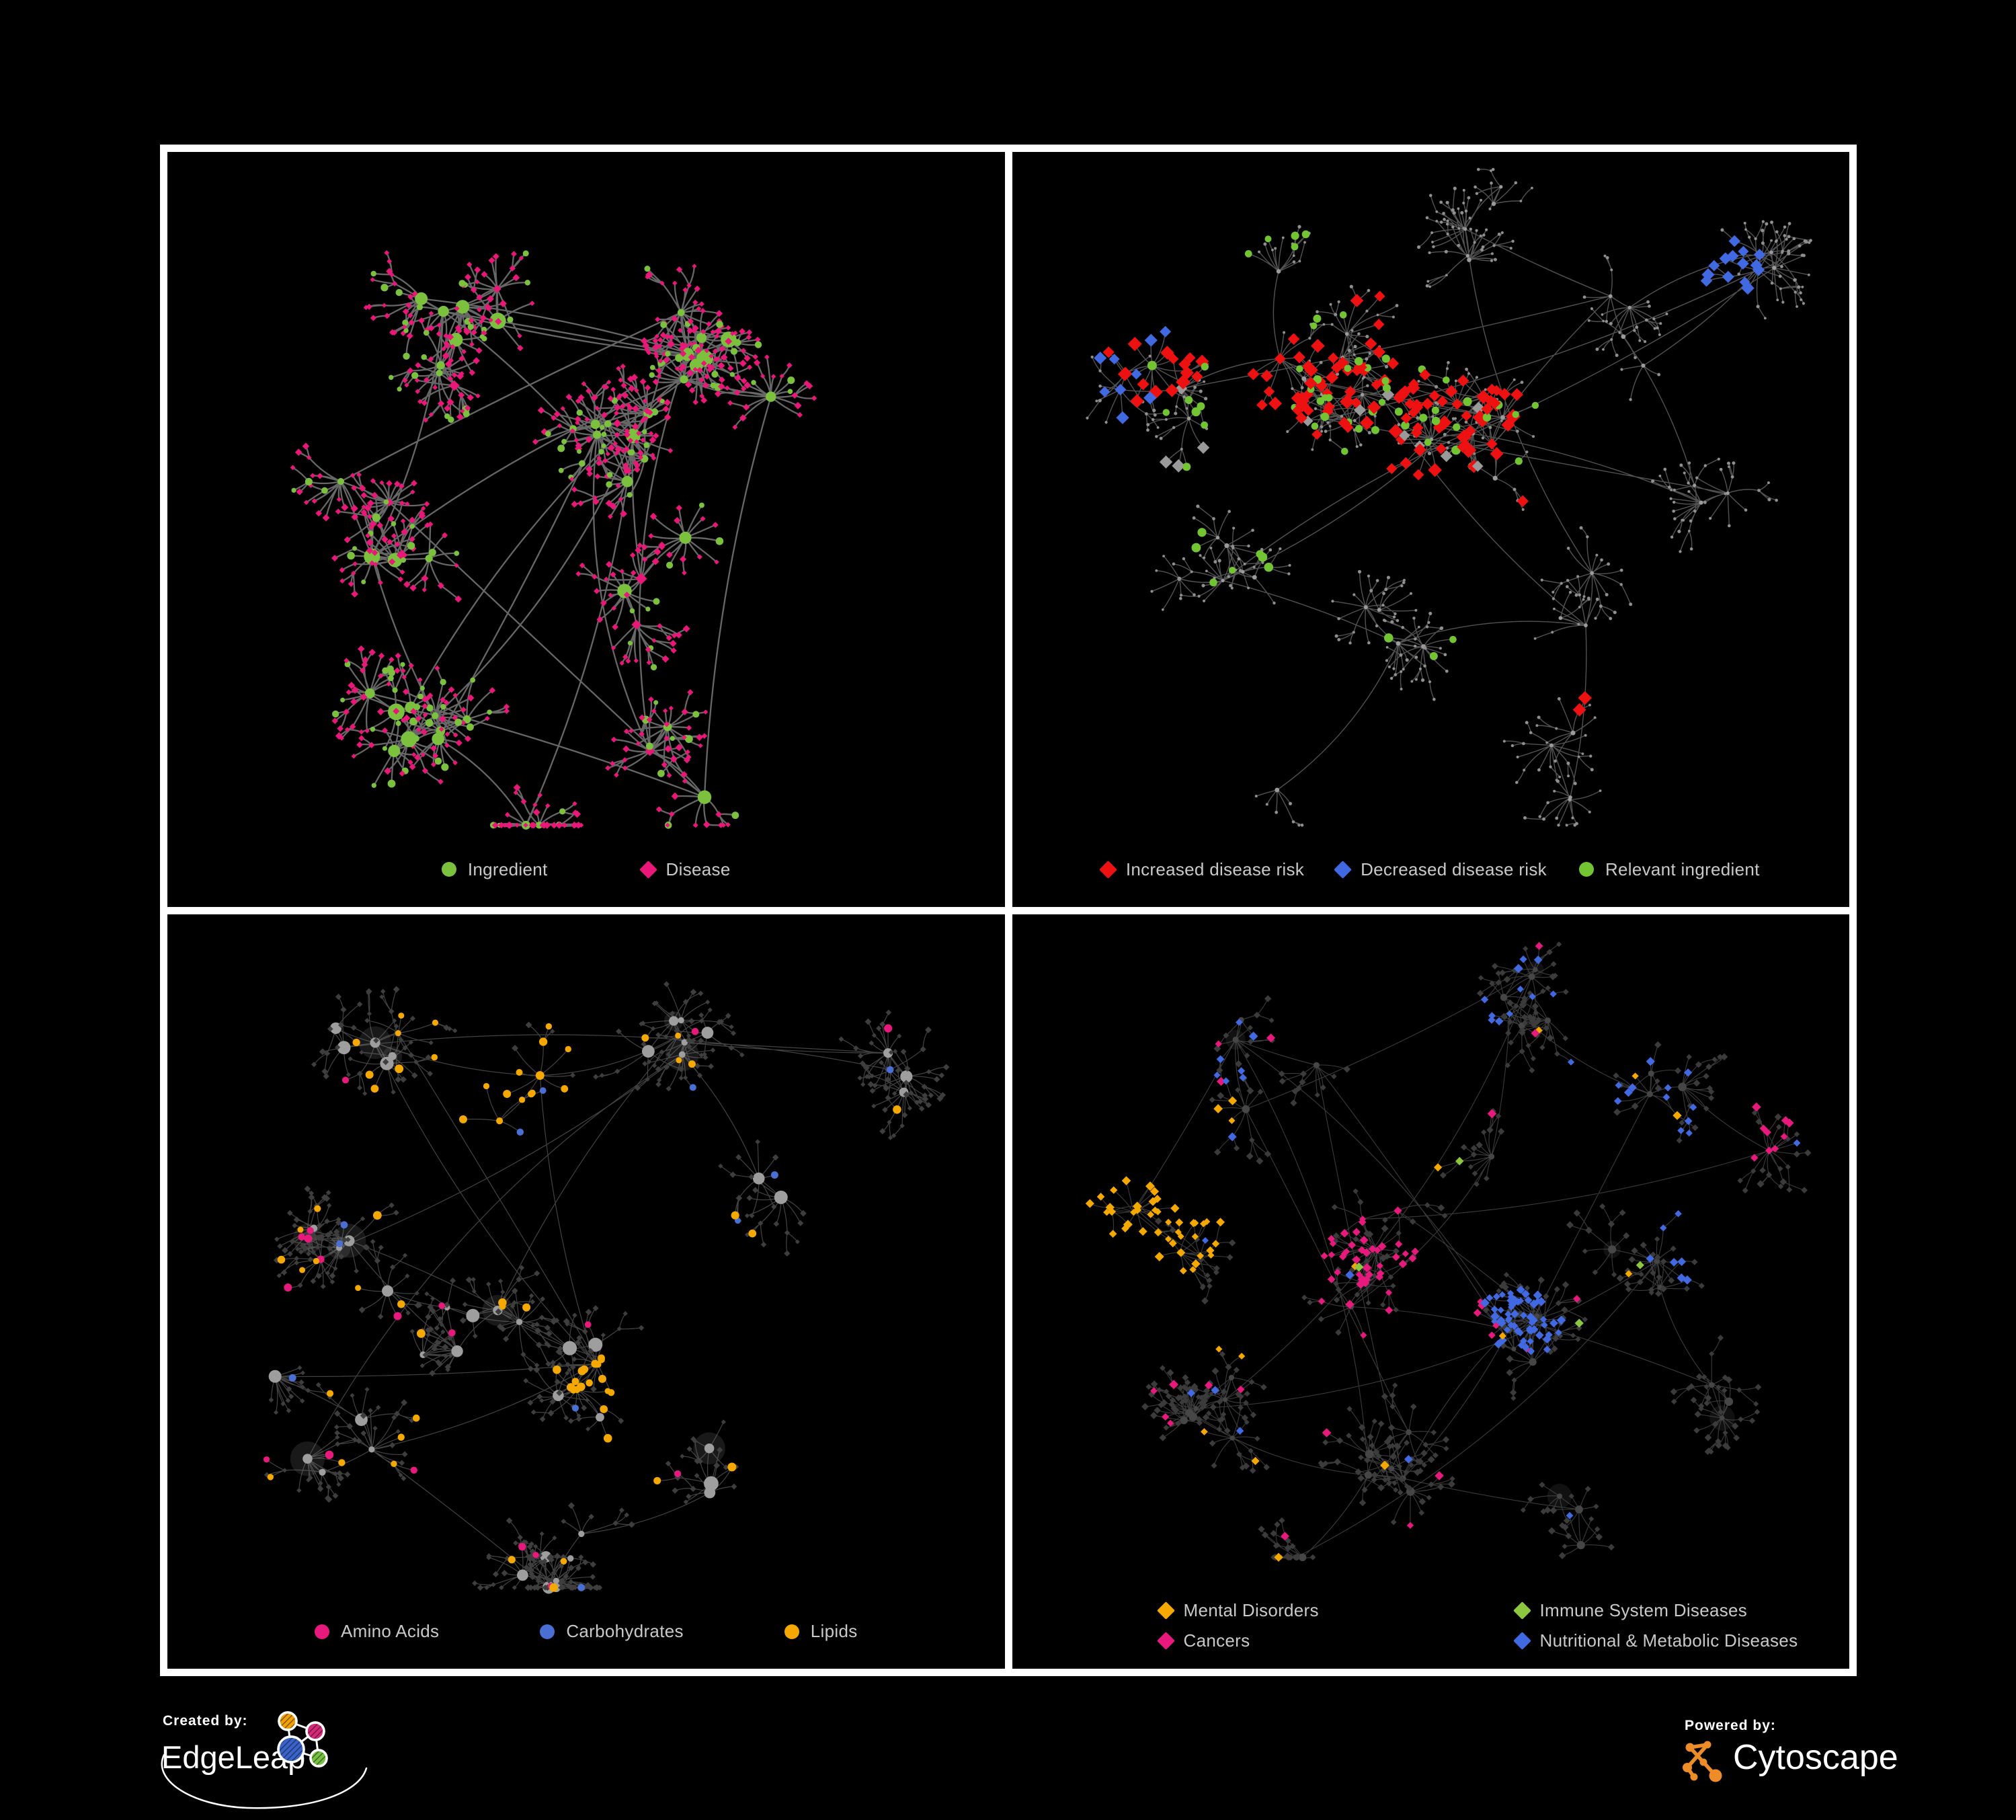 This screenshot has height=1820, width=2016. What do you see at coordinates (1448, 497) in the screenshot?
I see `network-canvas-disease-risk` at bounding box center [1448, 497].